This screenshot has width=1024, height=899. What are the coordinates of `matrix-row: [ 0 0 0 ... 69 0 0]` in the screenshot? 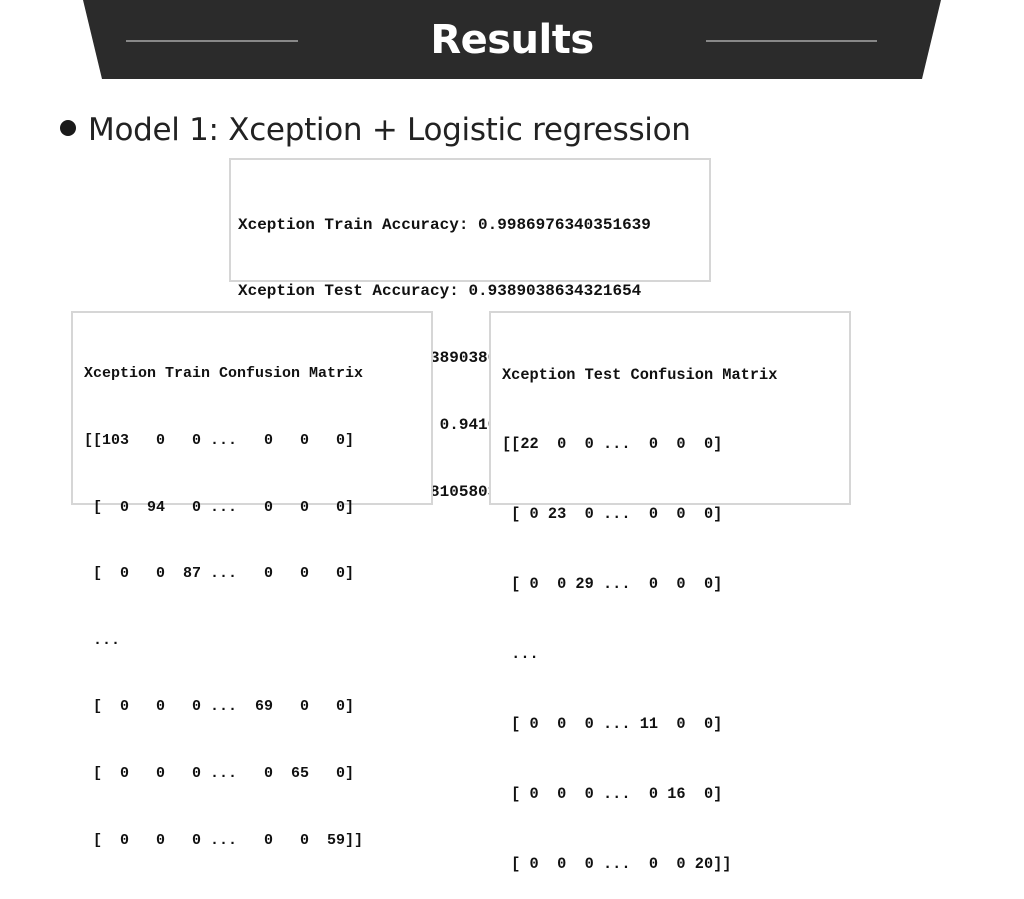 It's located at (219, 707).